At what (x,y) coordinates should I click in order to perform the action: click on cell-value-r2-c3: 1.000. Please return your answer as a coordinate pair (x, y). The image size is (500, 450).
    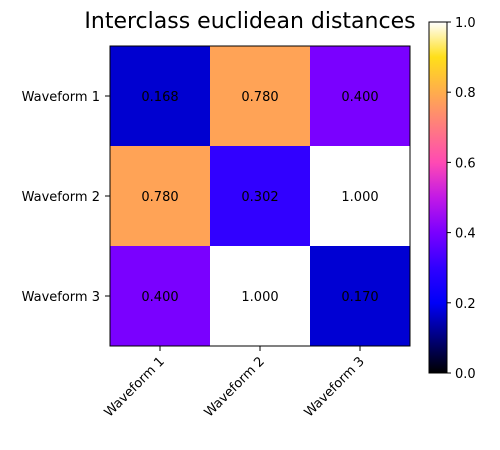
    Looking at the image, I should click on (359, 197).